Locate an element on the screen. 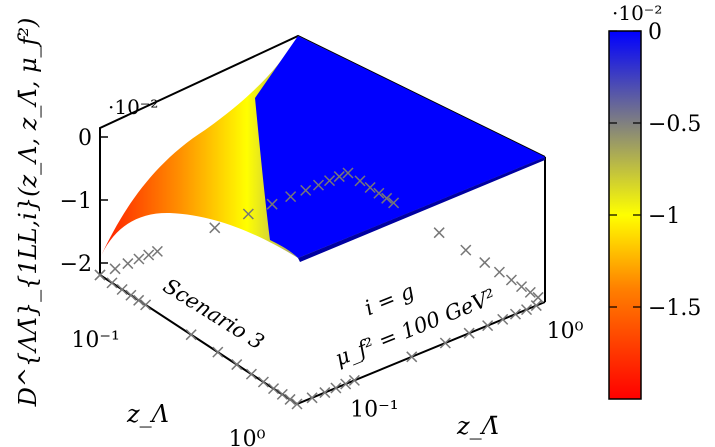 This screenshot has width=715, height=447. x-axis: 10⁻¹ 10⁰ is located at coordinates (168, 387).